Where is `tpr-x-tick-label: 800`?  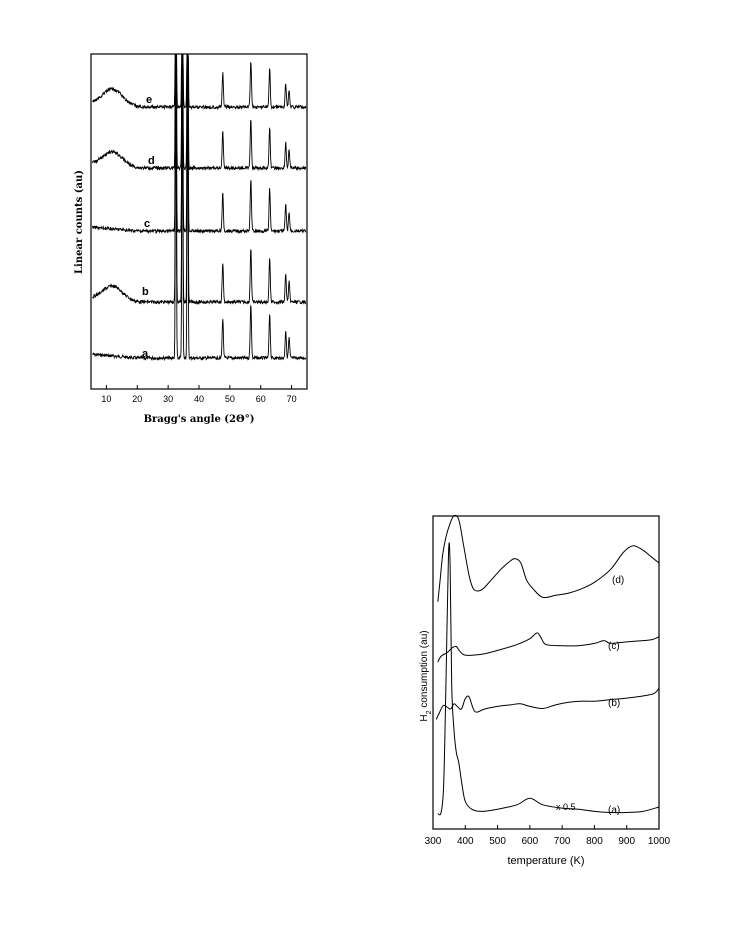 tpr-x-tick-label: 800 is located at coordinates (594, 841).